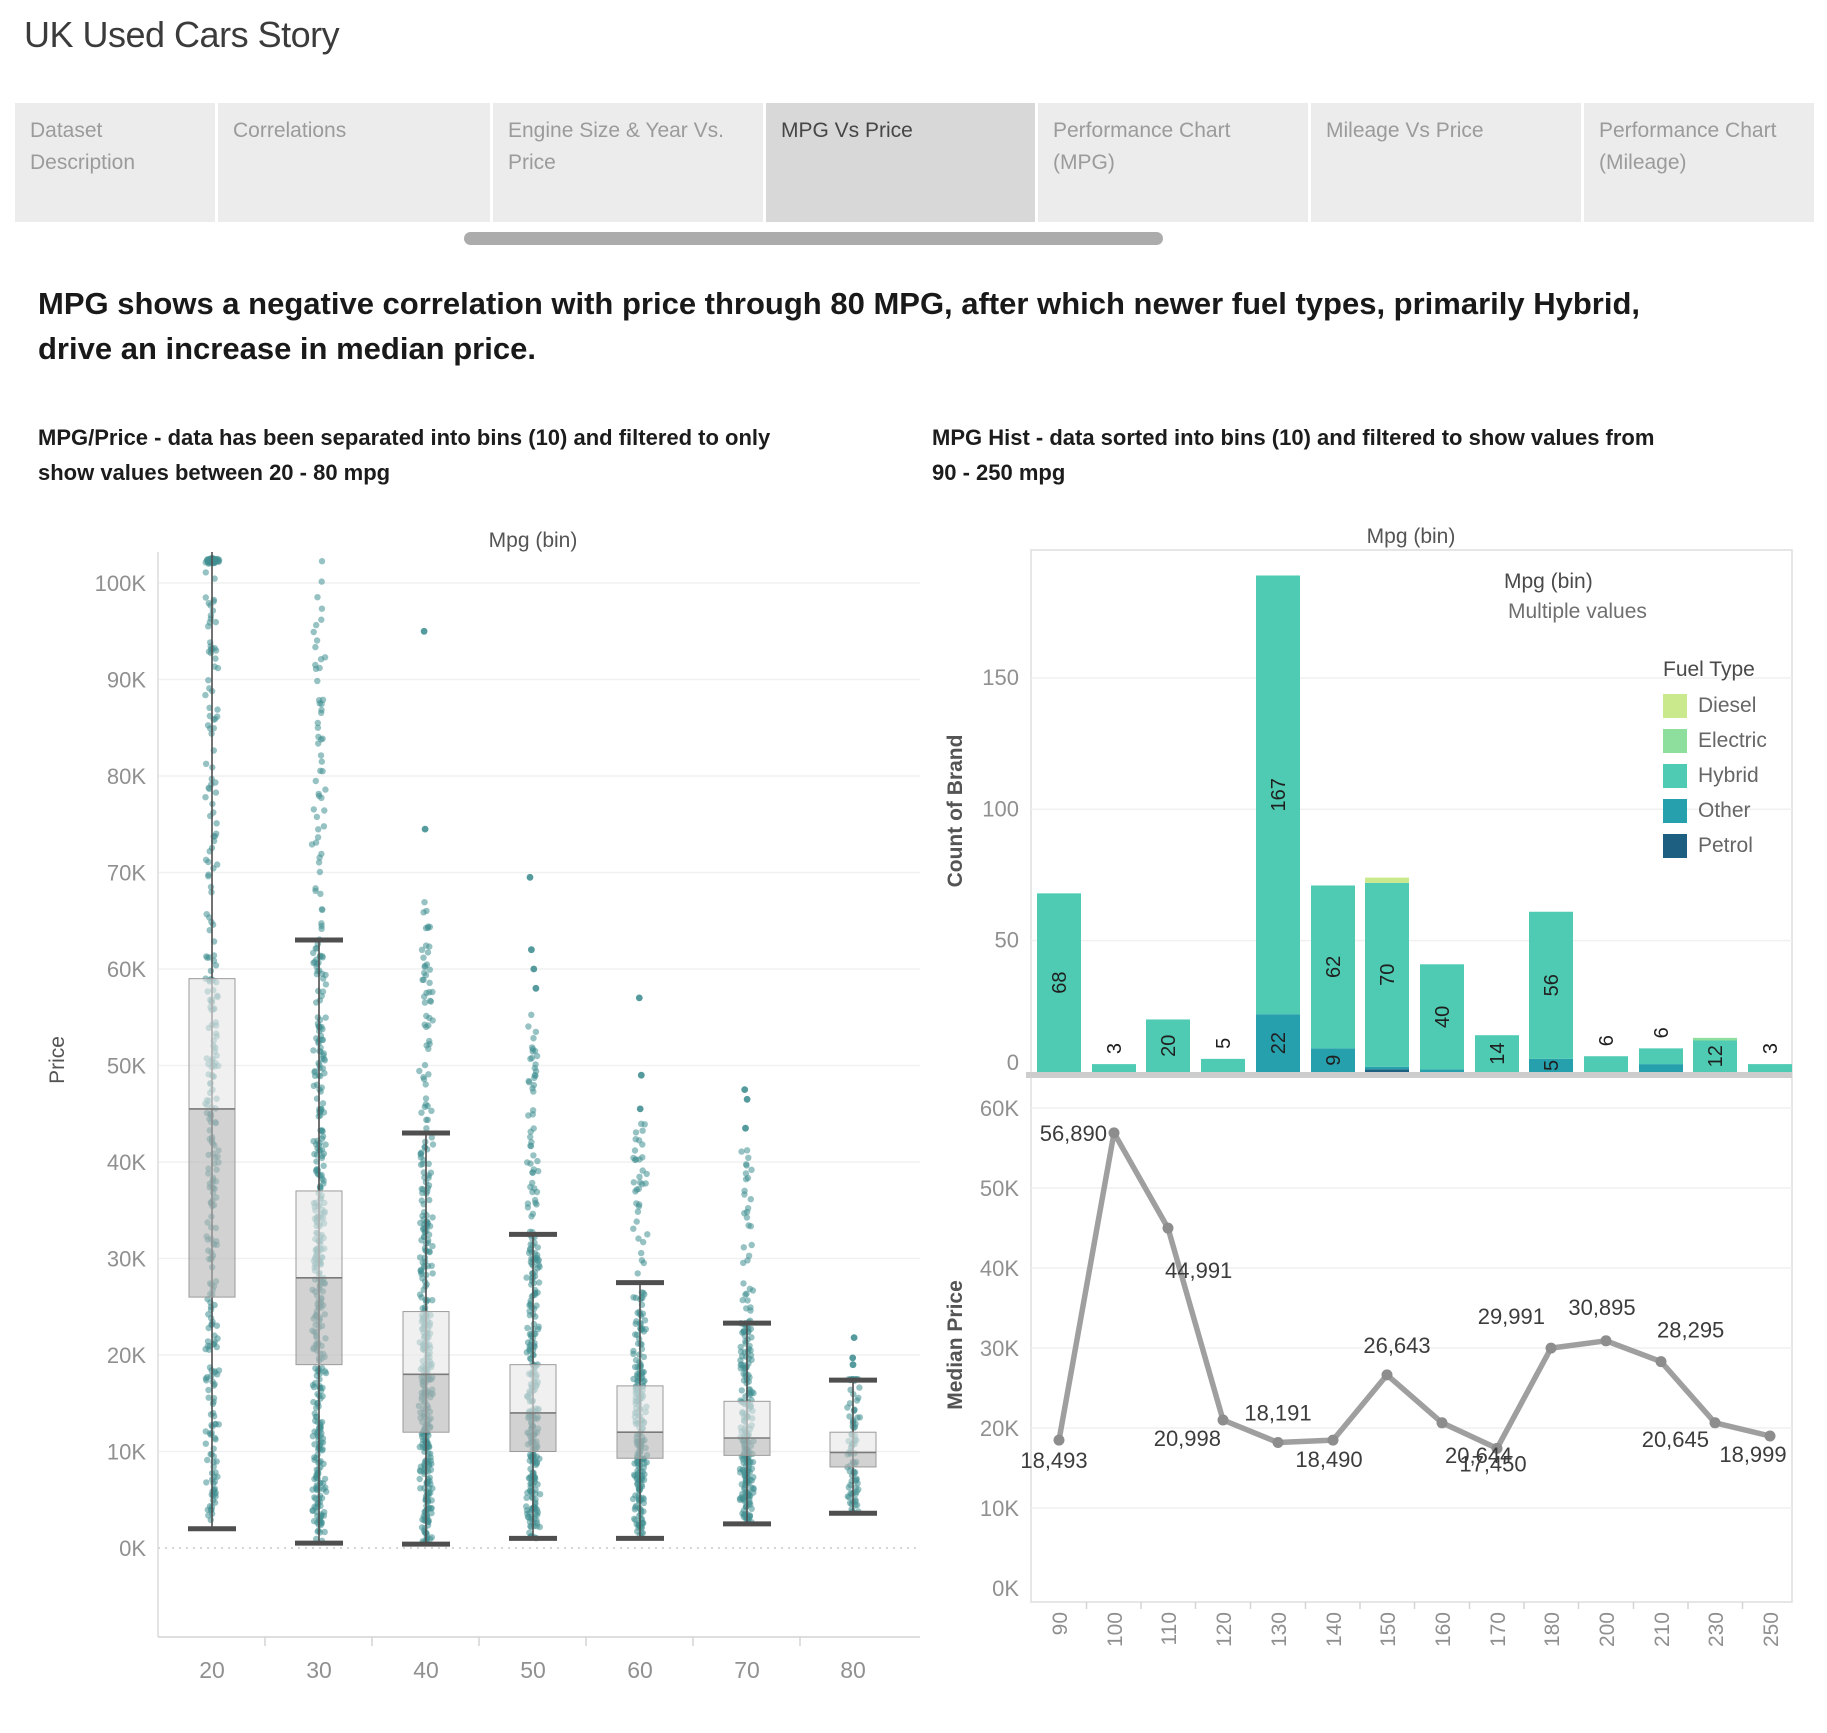 This screenshot has height=1733, width=1827. What do you see at coordinates (1000, 677) in the screenshot?
I see `svg-text: 150` at bounding box center [1000, 677].